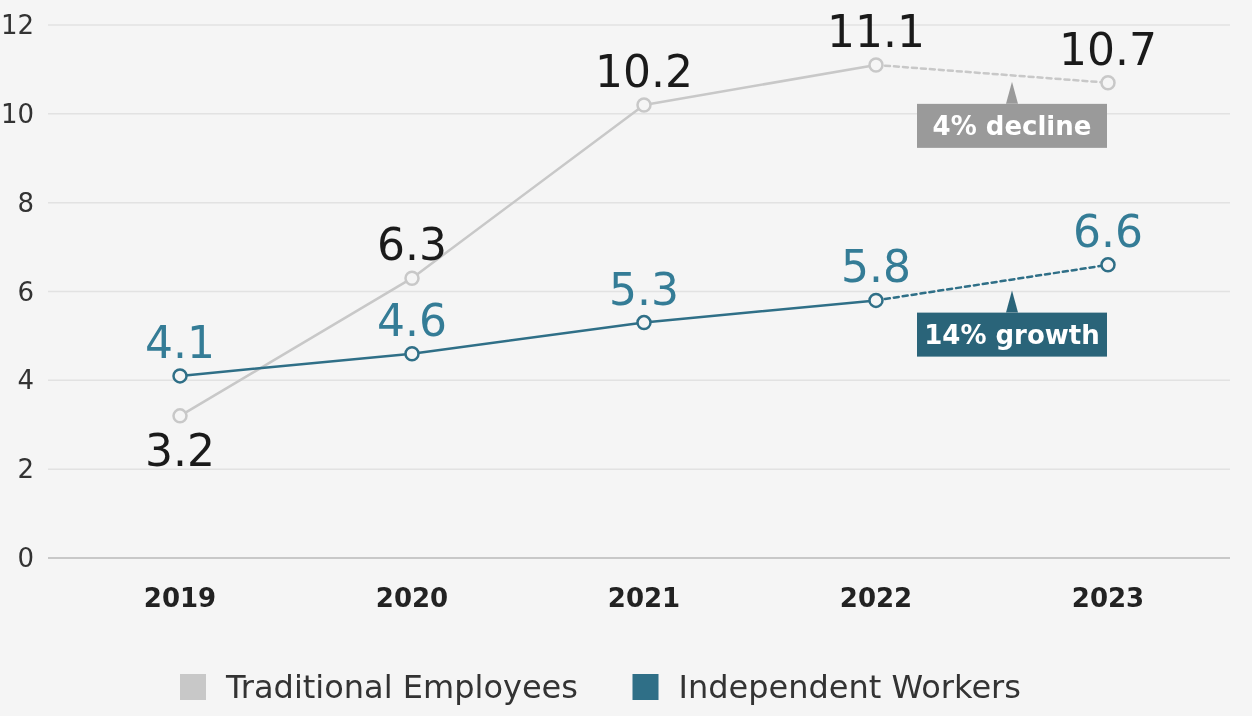  What do you see at coordinates (412, 598) in the screenshot?
I see `x-tick-label: 2020` at bounding box center [412, 598].